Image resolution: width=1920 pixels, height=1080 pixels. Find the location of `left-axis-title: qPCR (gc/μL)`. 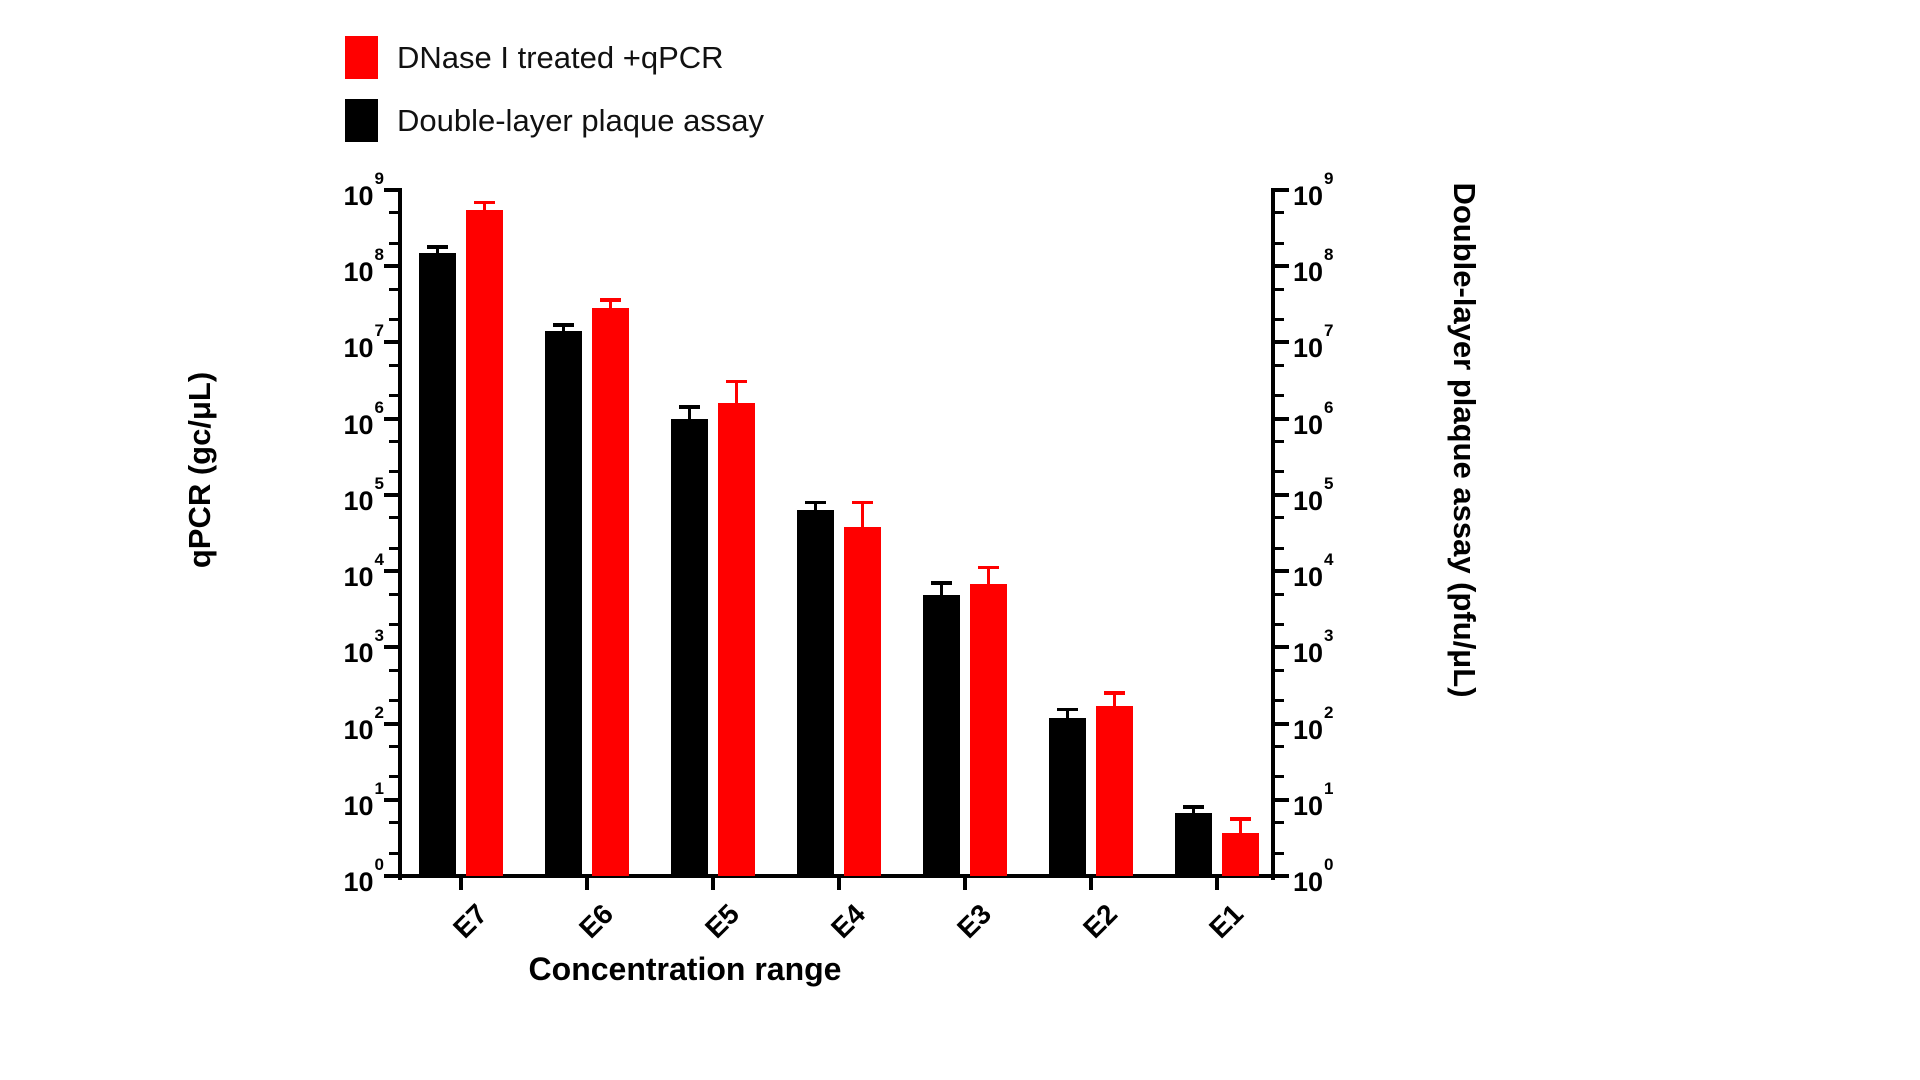

left-axis-title: qPCR (gc/μL) is located at coordinates (199, 470).